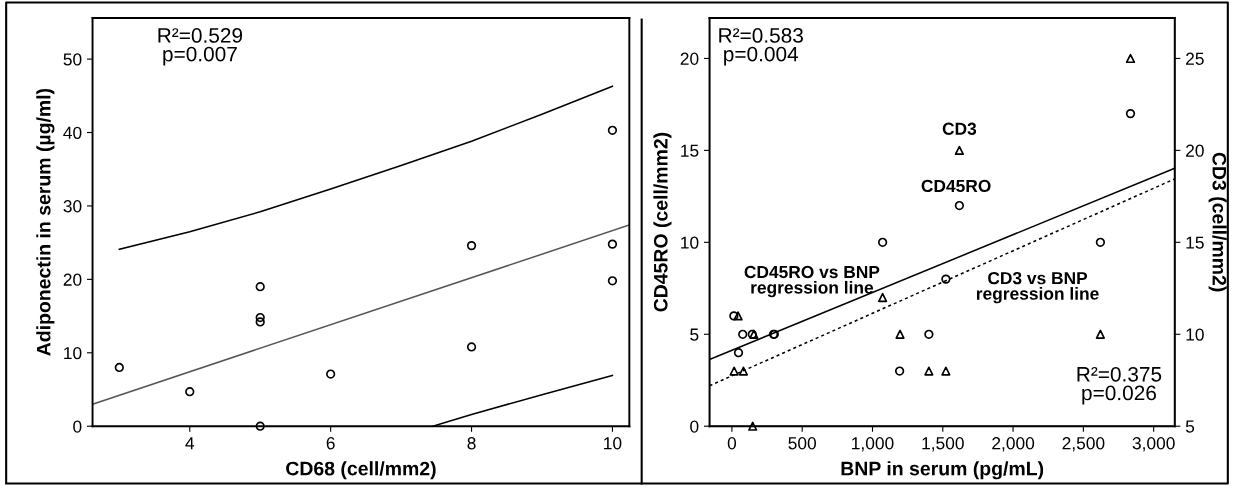 The image size is (1234, 486). What do you see at coordinates (72, 132) in the screenshot?
I see `y-tick-label: 40` at bounding box center [72, 132].